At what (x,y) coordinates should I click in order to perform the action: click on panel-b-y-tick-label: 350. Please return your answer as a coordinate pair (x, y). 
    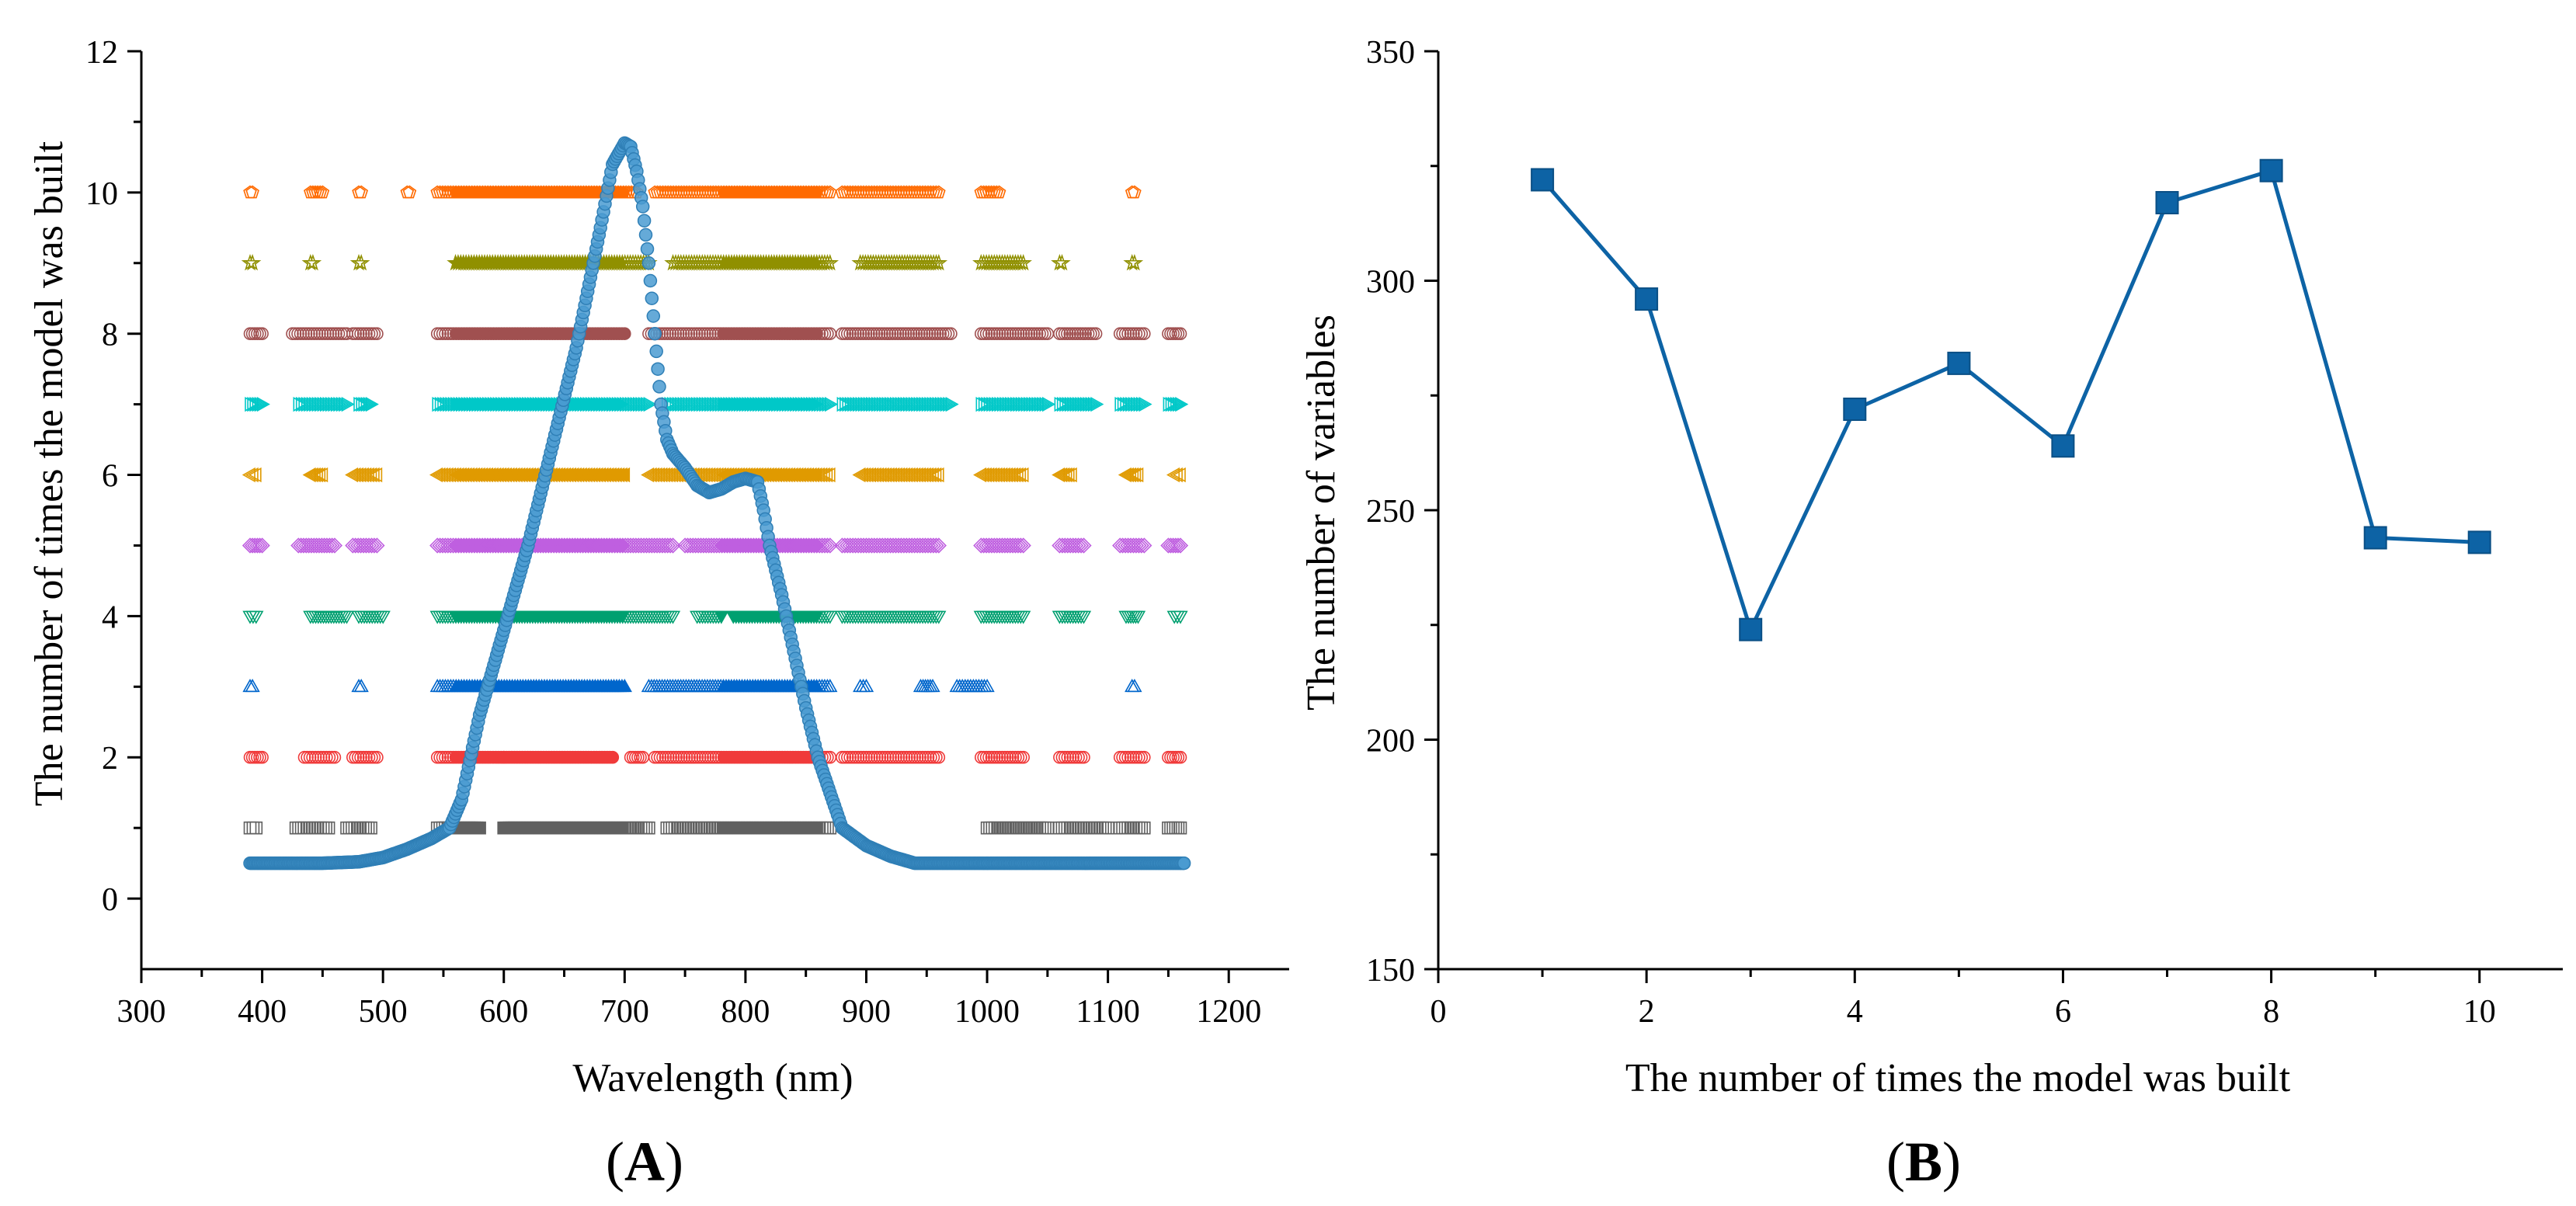
    Looking at the image, I should click on (1390, 53).